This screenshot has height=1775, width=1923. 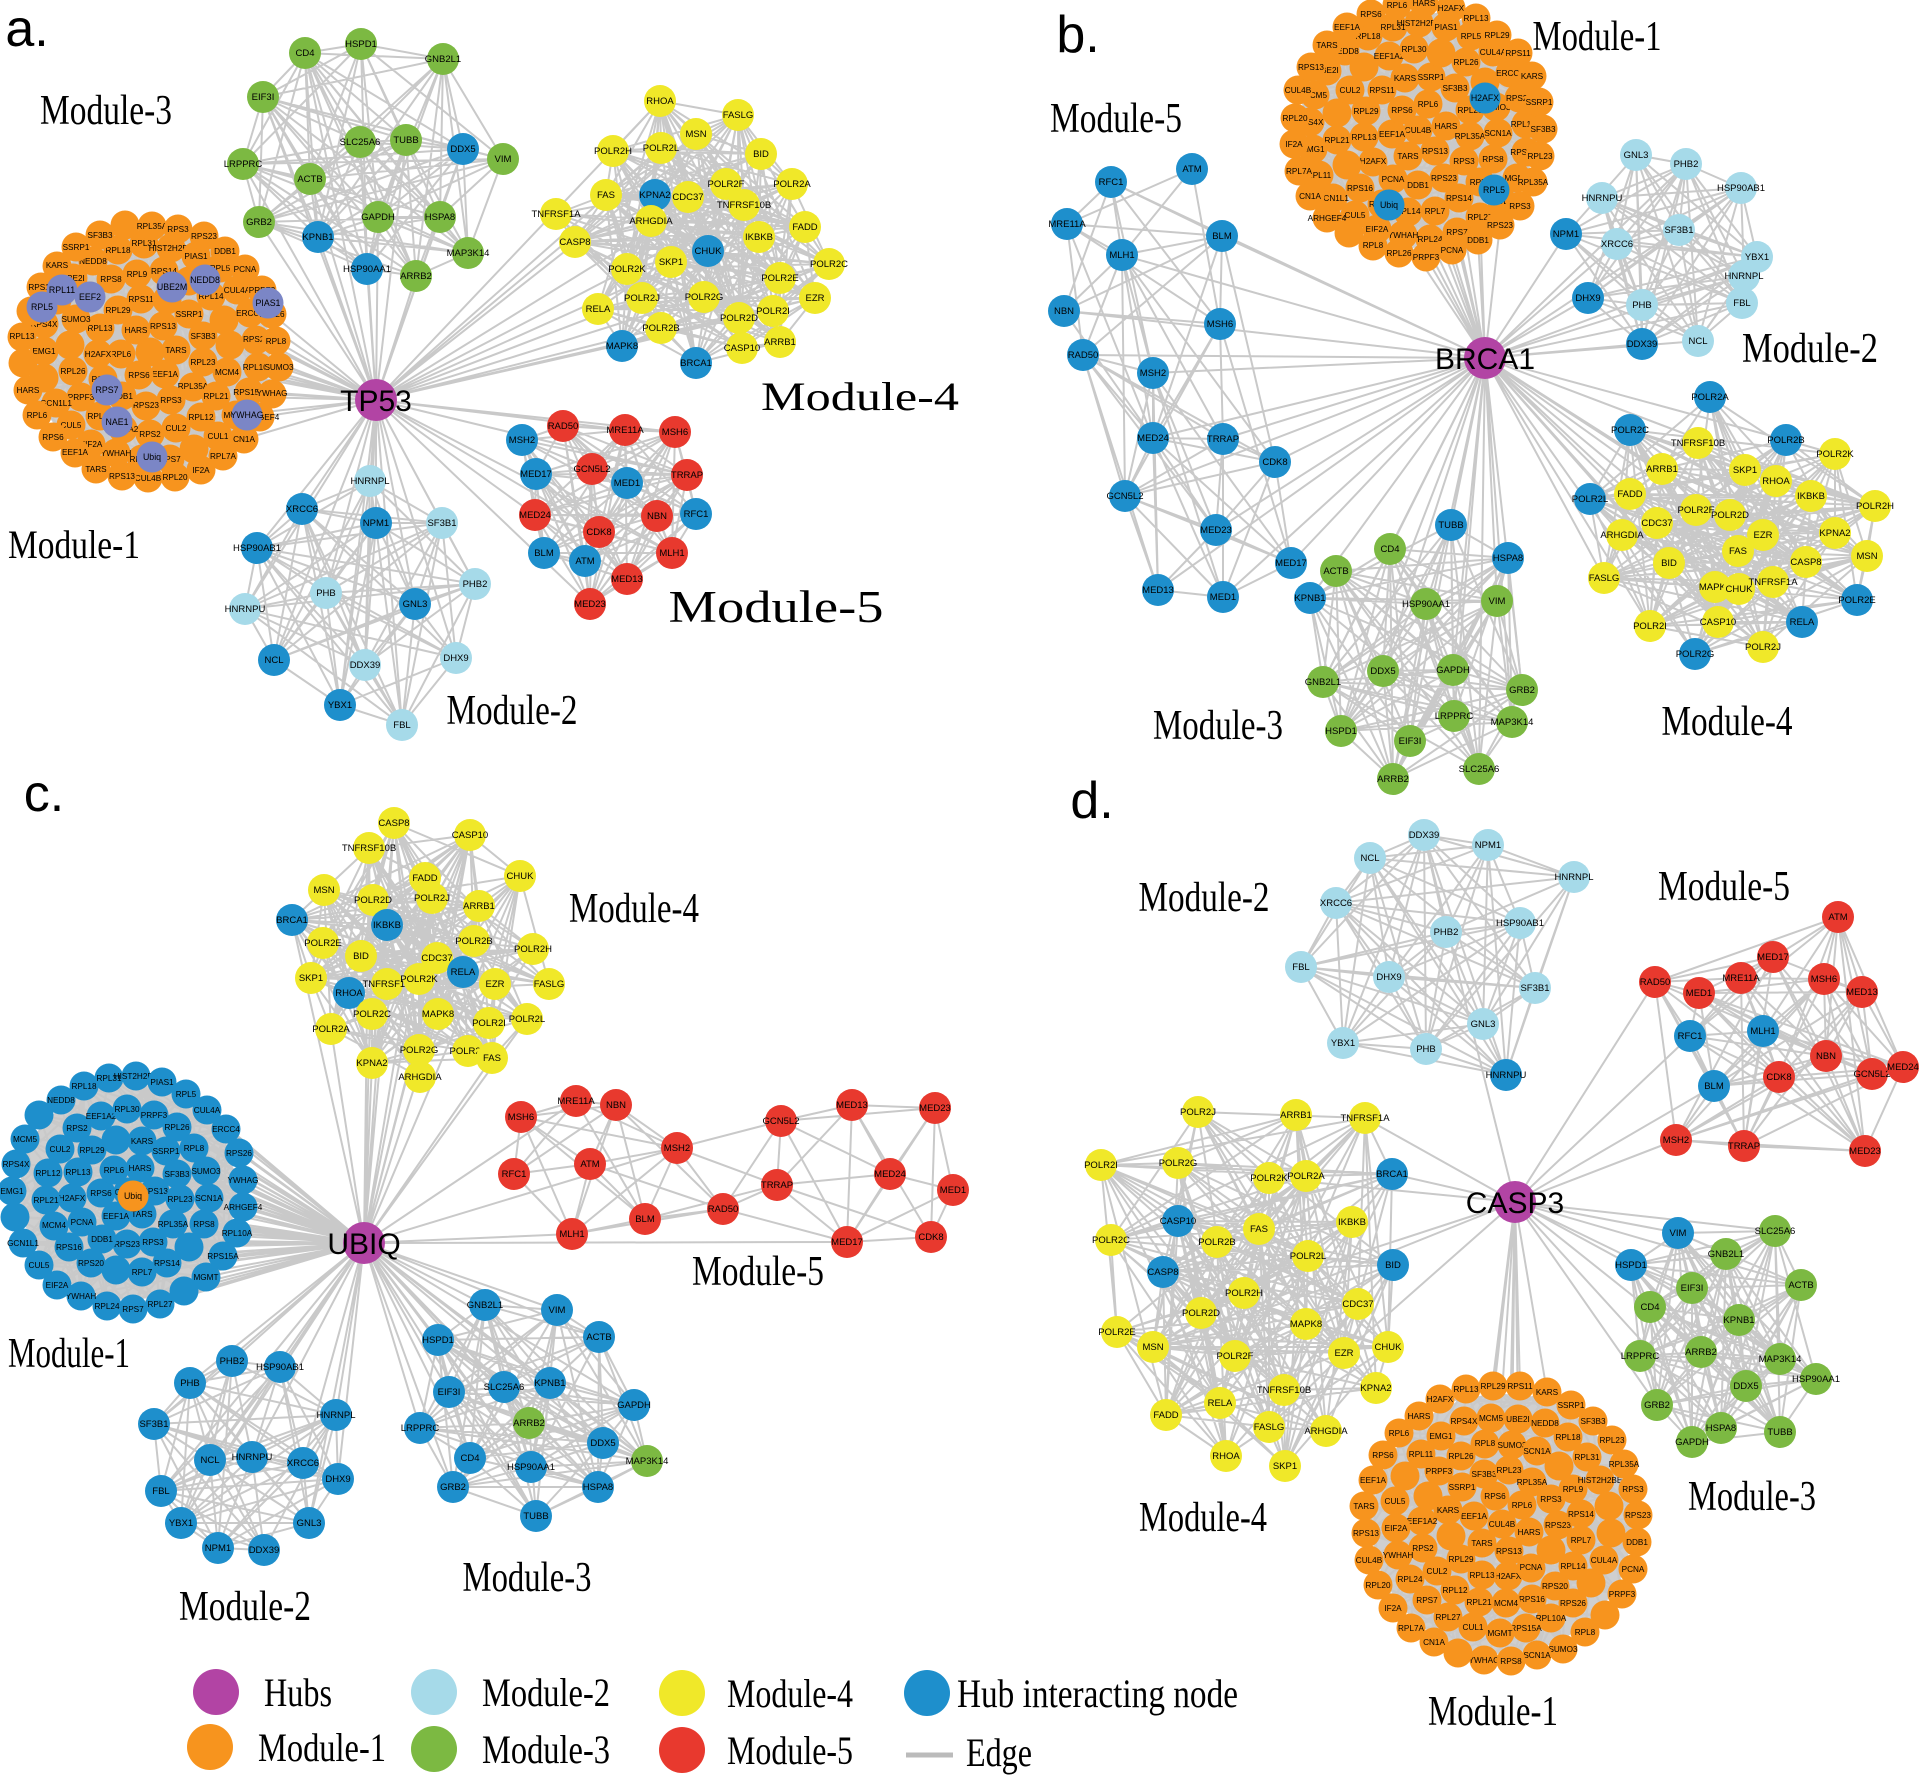 I want to click on svg-text: RPL7, so click(x=142, y=1272).